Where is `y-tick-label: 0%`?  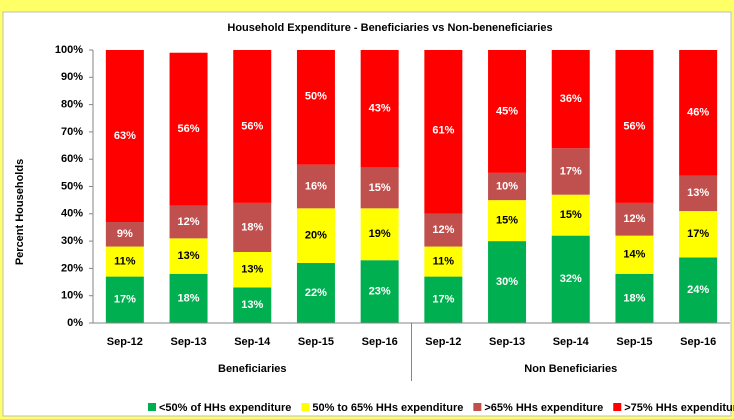 y-tick-label: 0% is located at coordinates (75, 323).